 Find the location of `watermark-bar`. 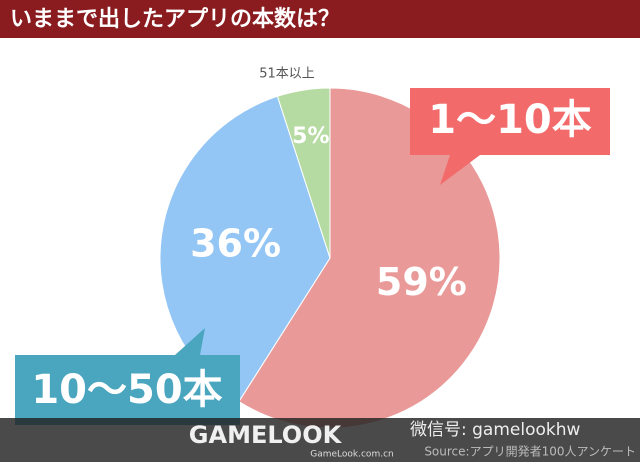

watermark-bar is located at coordinates (320, 440).